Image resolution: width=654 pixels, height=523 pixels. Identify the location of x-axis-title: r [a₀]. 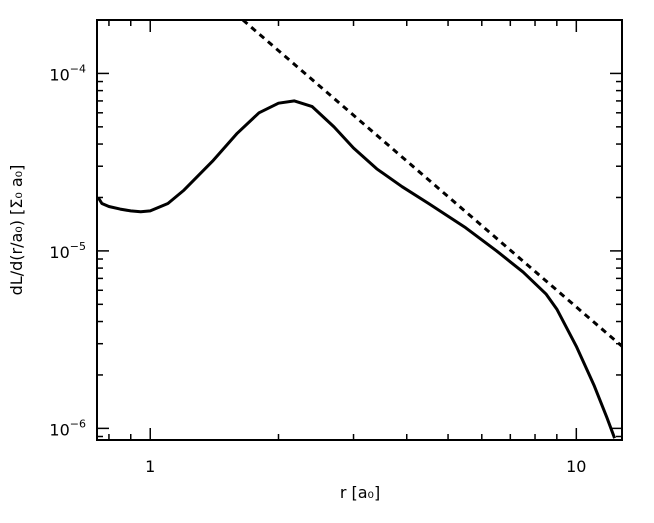
(360, 492).